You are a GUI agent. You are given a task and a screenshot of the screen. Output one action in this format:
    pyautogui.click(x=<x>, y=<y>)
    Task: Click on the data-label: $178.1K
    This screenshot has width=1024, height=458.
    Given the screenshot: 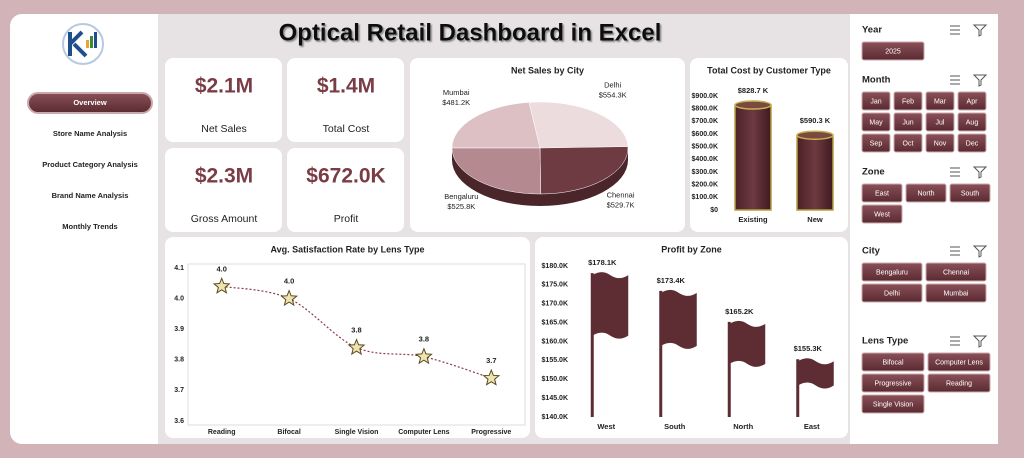 What is the action you would take?
    pyautogui.click(x=602, y=262)
    